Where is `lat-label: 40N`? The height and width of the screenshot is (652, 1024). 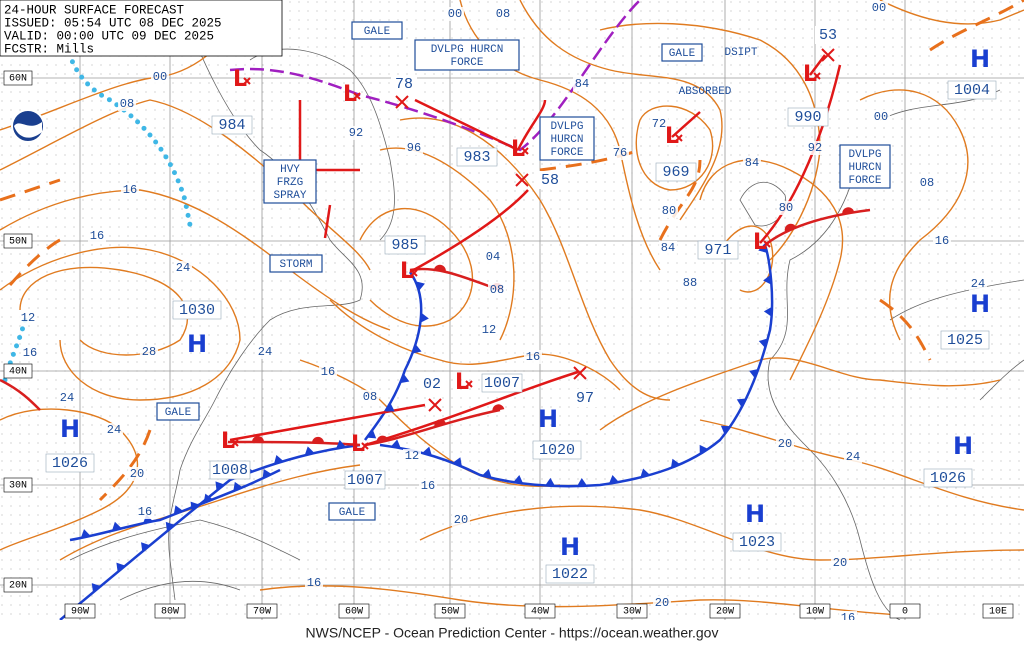 lat-label: 40N is located at coordinates (18, 372).